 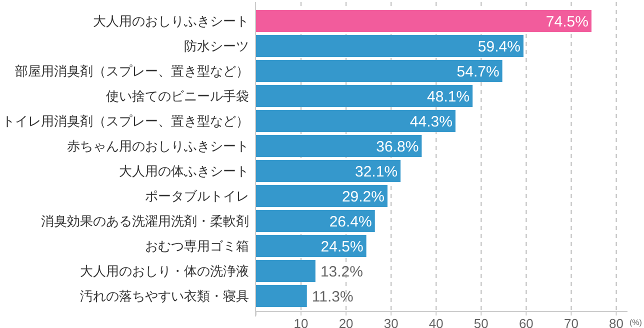 What do you see at coordinates (478, 72) in the screenshot?
I see `data-label: 54.7%` at bounding box center [478, 72].